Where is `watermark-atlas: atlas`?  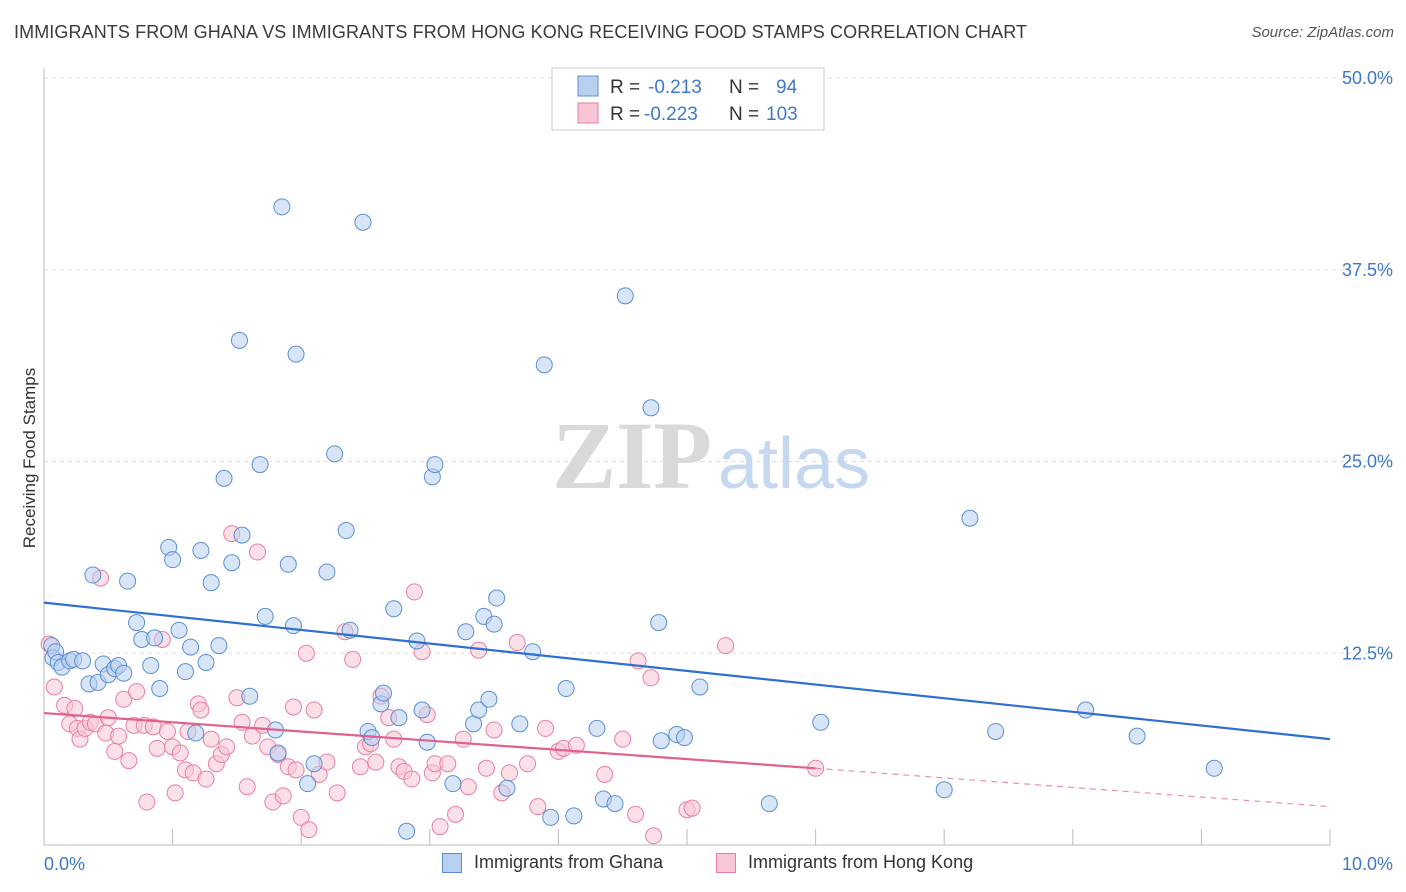
watermark-atlas: atlas is located at coordinates (794, 464).